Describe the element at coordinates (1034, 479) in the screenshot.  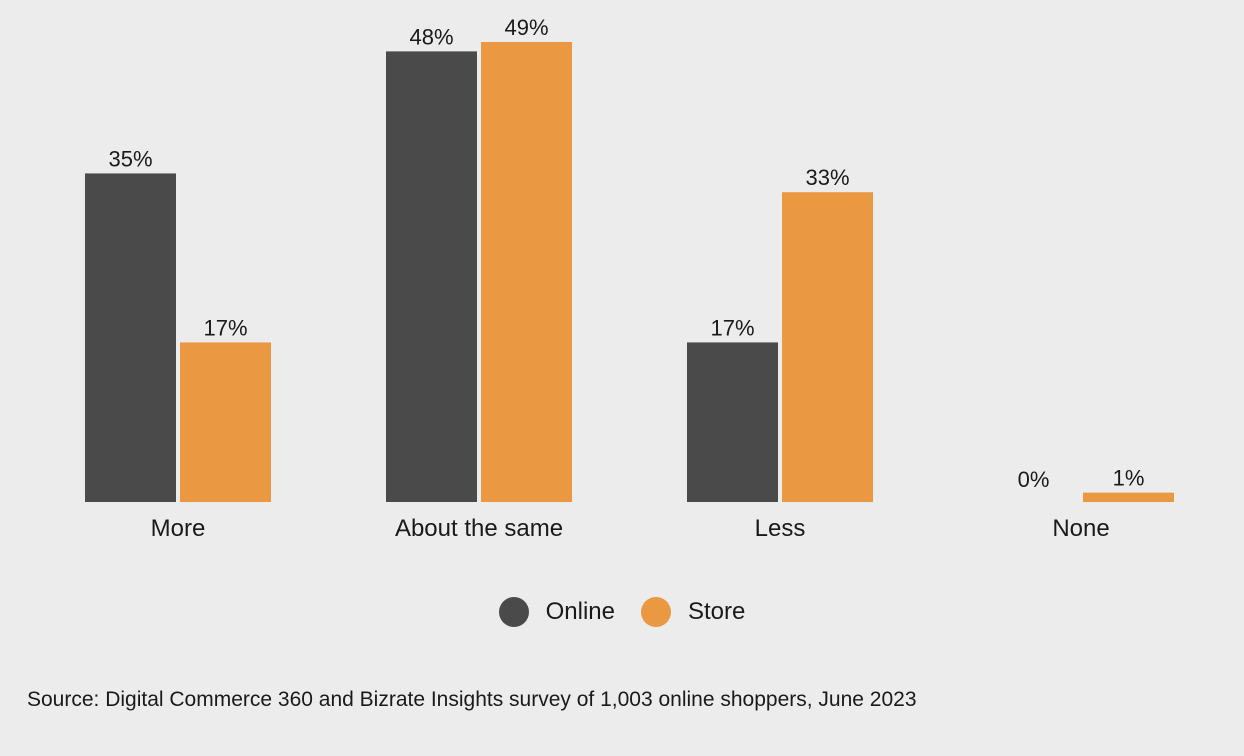
I see `data-label-online-3: 0%` at that location.